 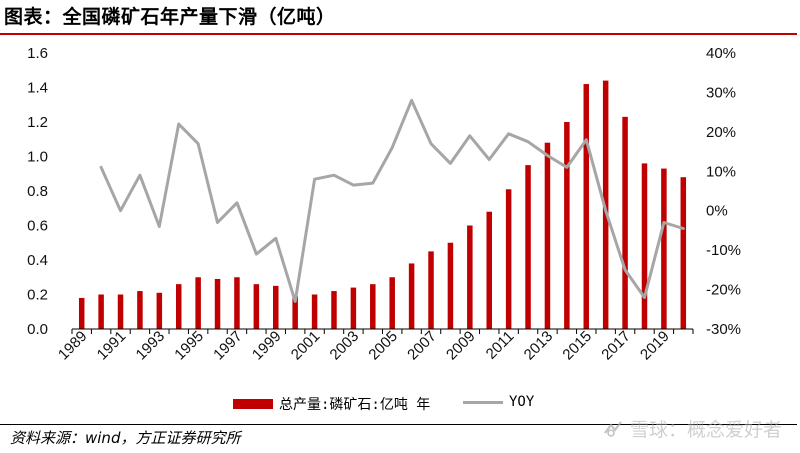 What do you see at coordinates (721, 171) in the screenshot?
I see `y-right-tick-label: 10%` at bounding box center [721, 171].